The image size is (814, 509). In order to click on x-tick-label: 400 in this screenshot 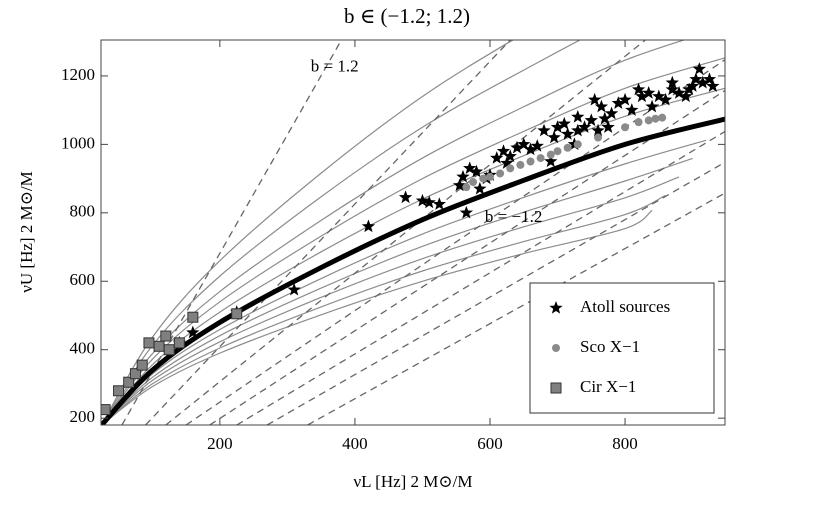, I will do `click(355, 443)`.